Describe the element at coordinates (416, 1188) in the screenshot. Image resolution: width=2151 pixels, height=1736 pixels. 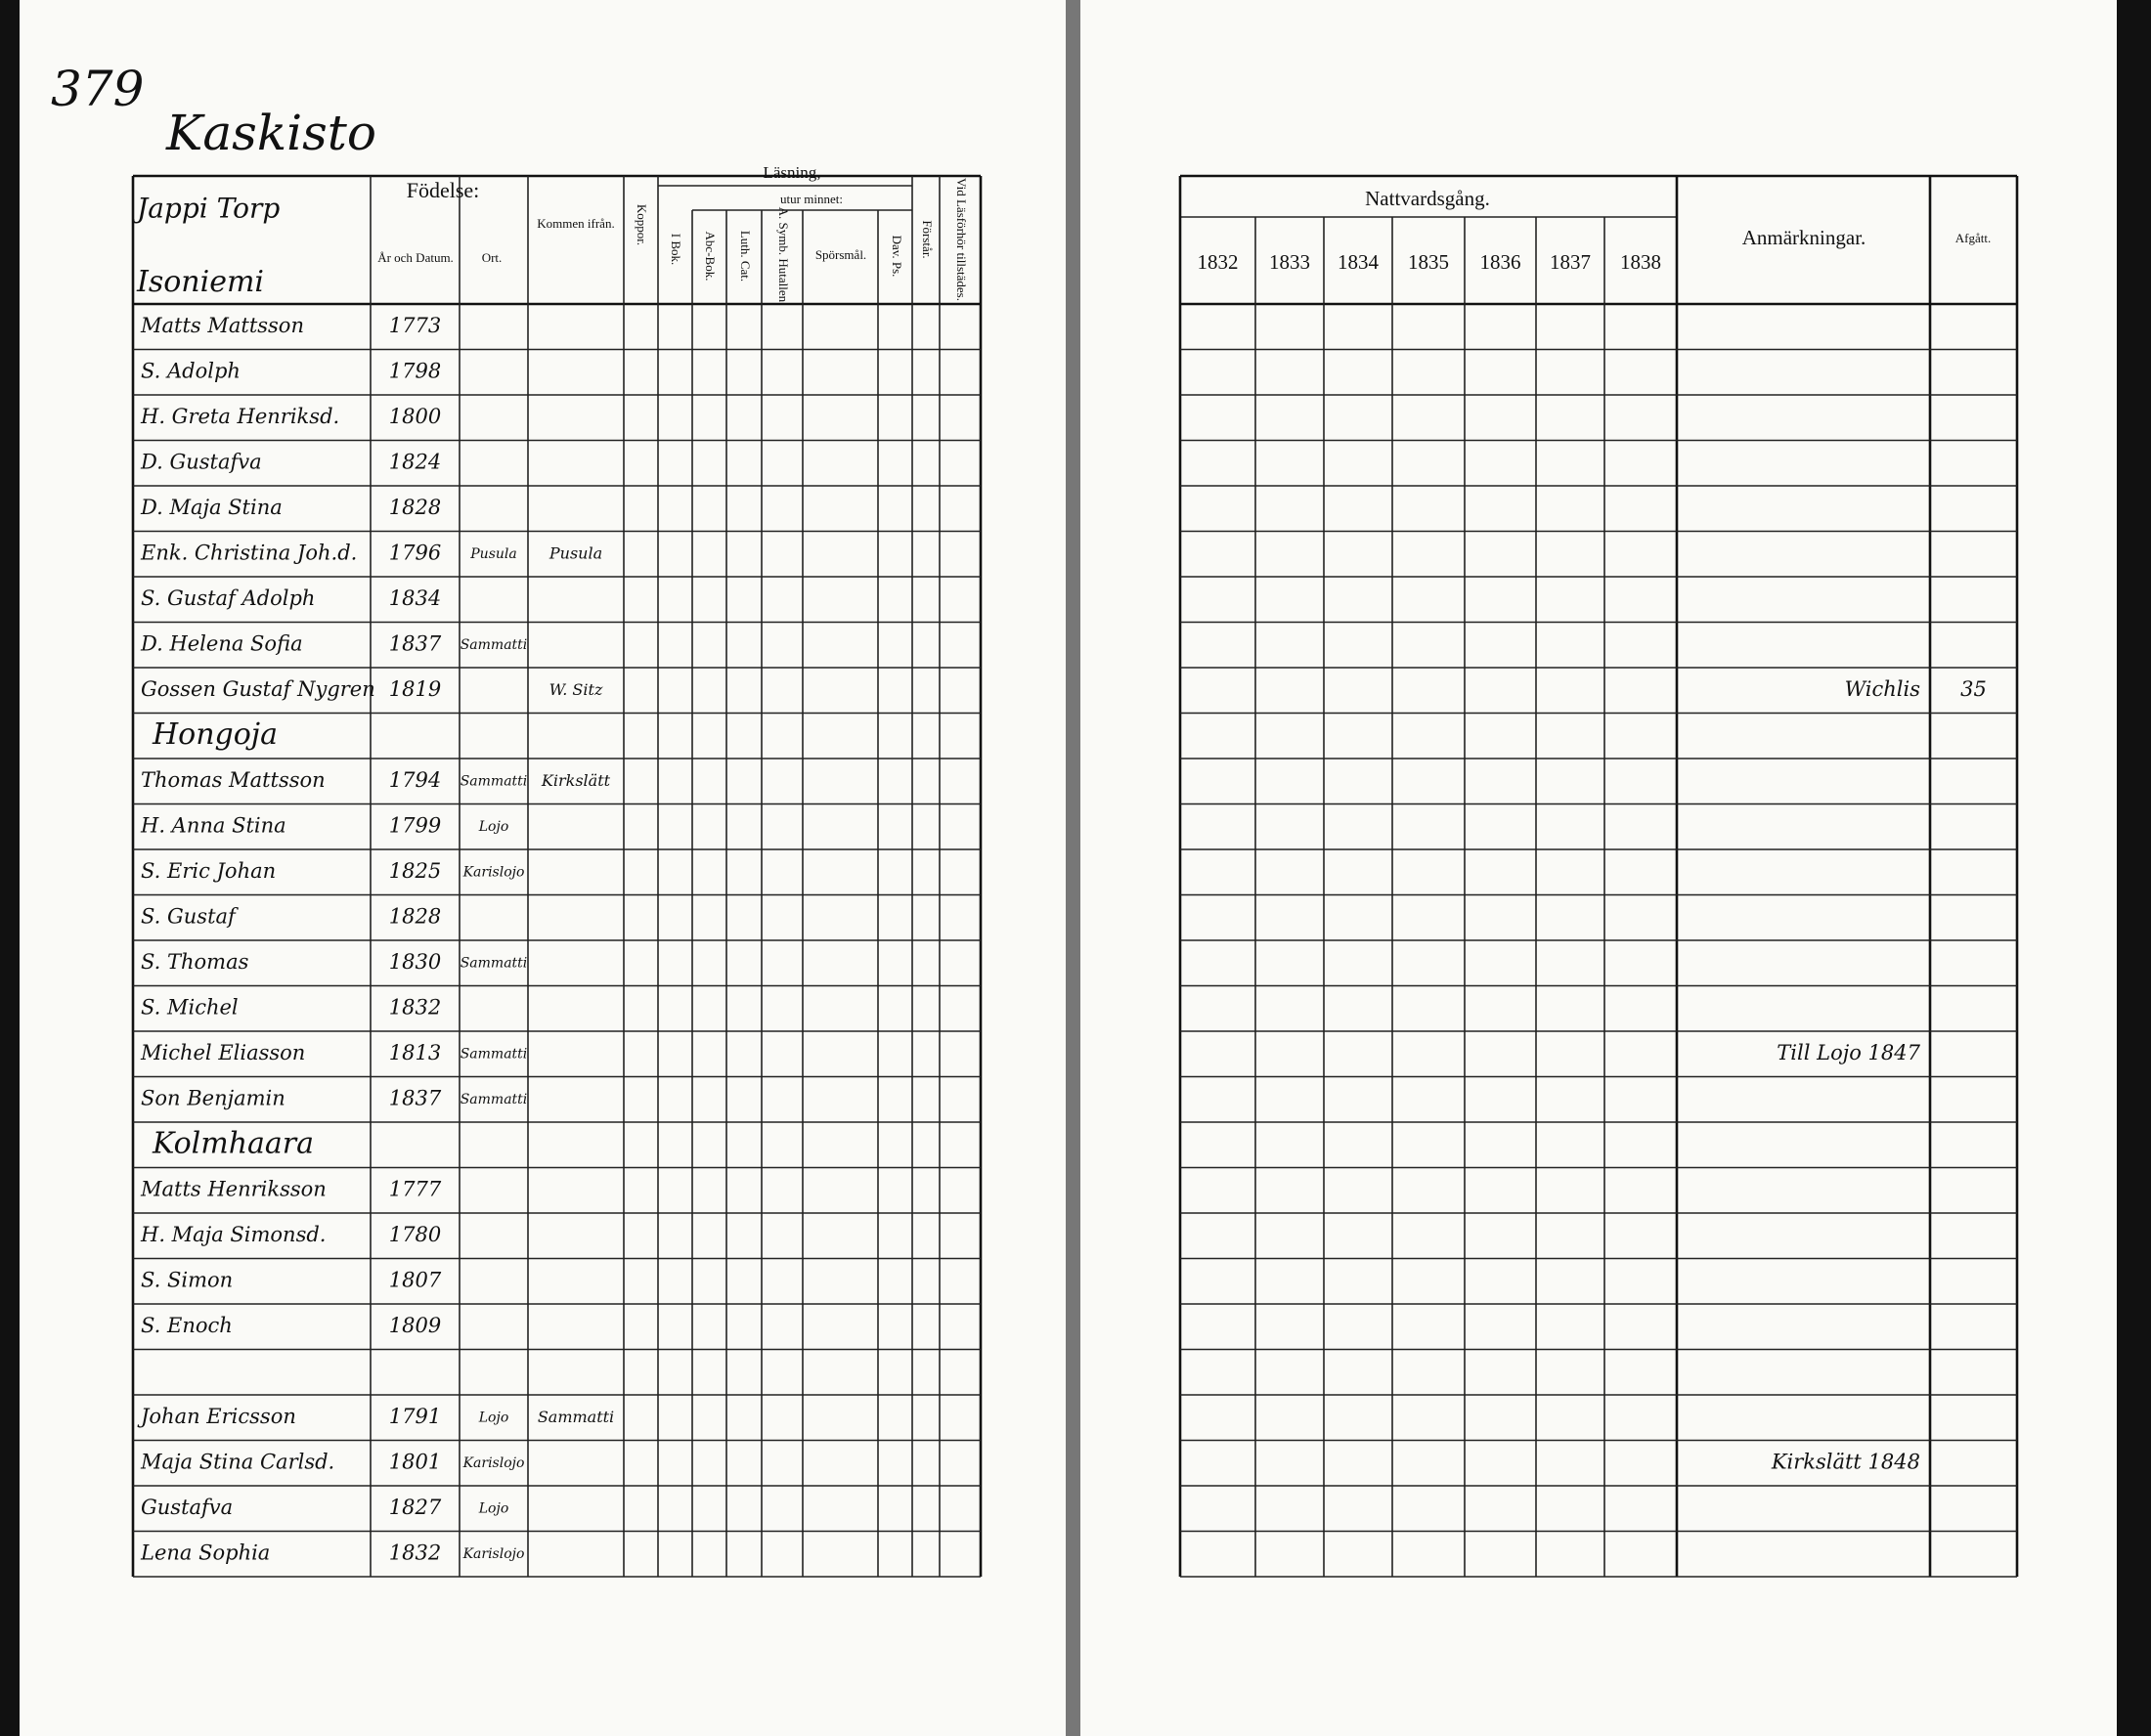
I see `birth-year: 1777` at that location.